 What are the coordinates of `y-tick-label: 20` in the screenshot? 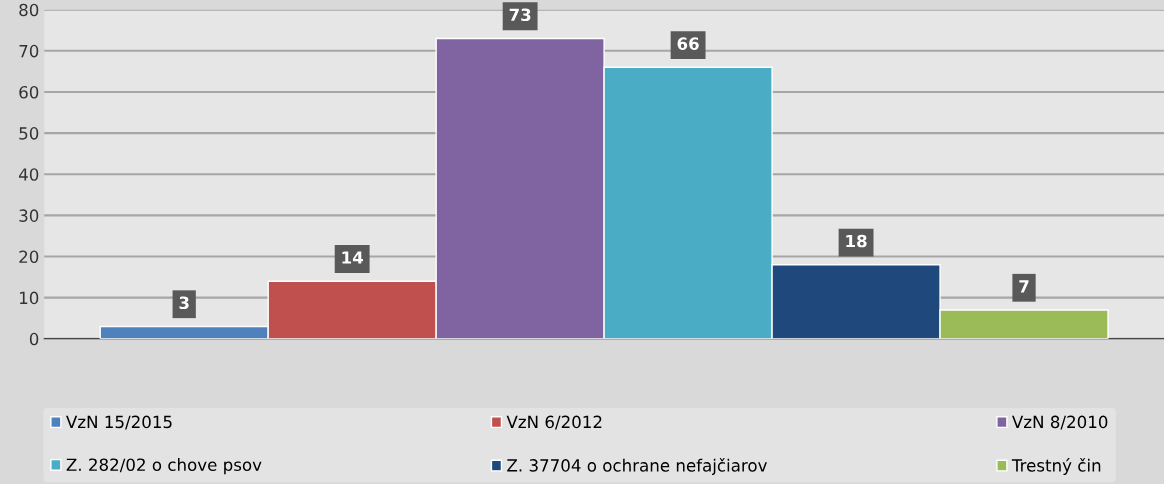 It's located at (29, 257).